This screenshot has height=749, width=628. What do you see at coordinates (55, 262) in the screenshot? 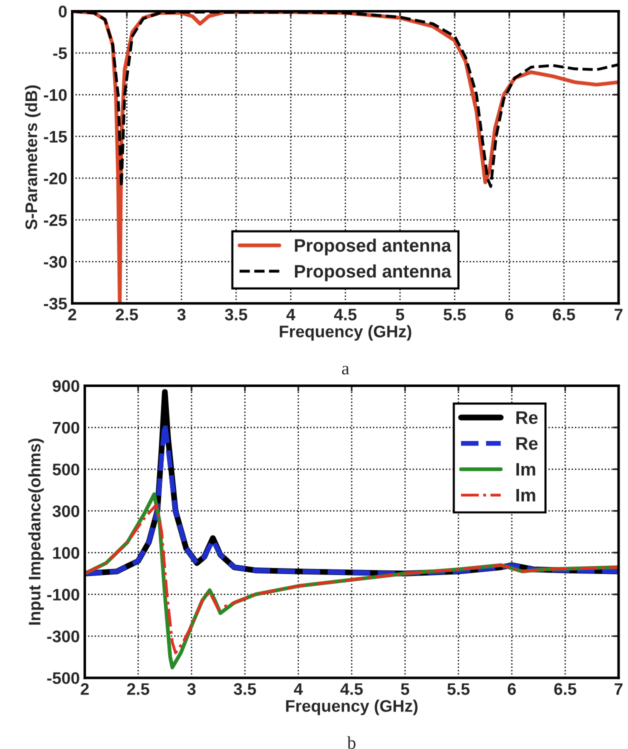
I see `y-tick-label: -30` at bounding box center [55, 262].